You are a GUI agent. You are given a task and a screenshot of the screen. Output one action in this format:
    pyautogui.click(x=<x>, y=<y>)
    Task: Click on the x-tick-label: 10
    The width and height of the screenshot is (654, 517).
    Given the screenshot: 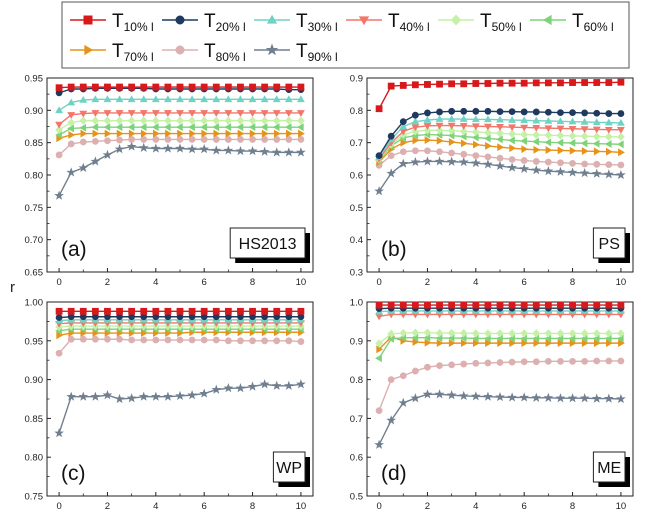 What is the action you would take?
    pyautogui.click(x=301, y=506)
    